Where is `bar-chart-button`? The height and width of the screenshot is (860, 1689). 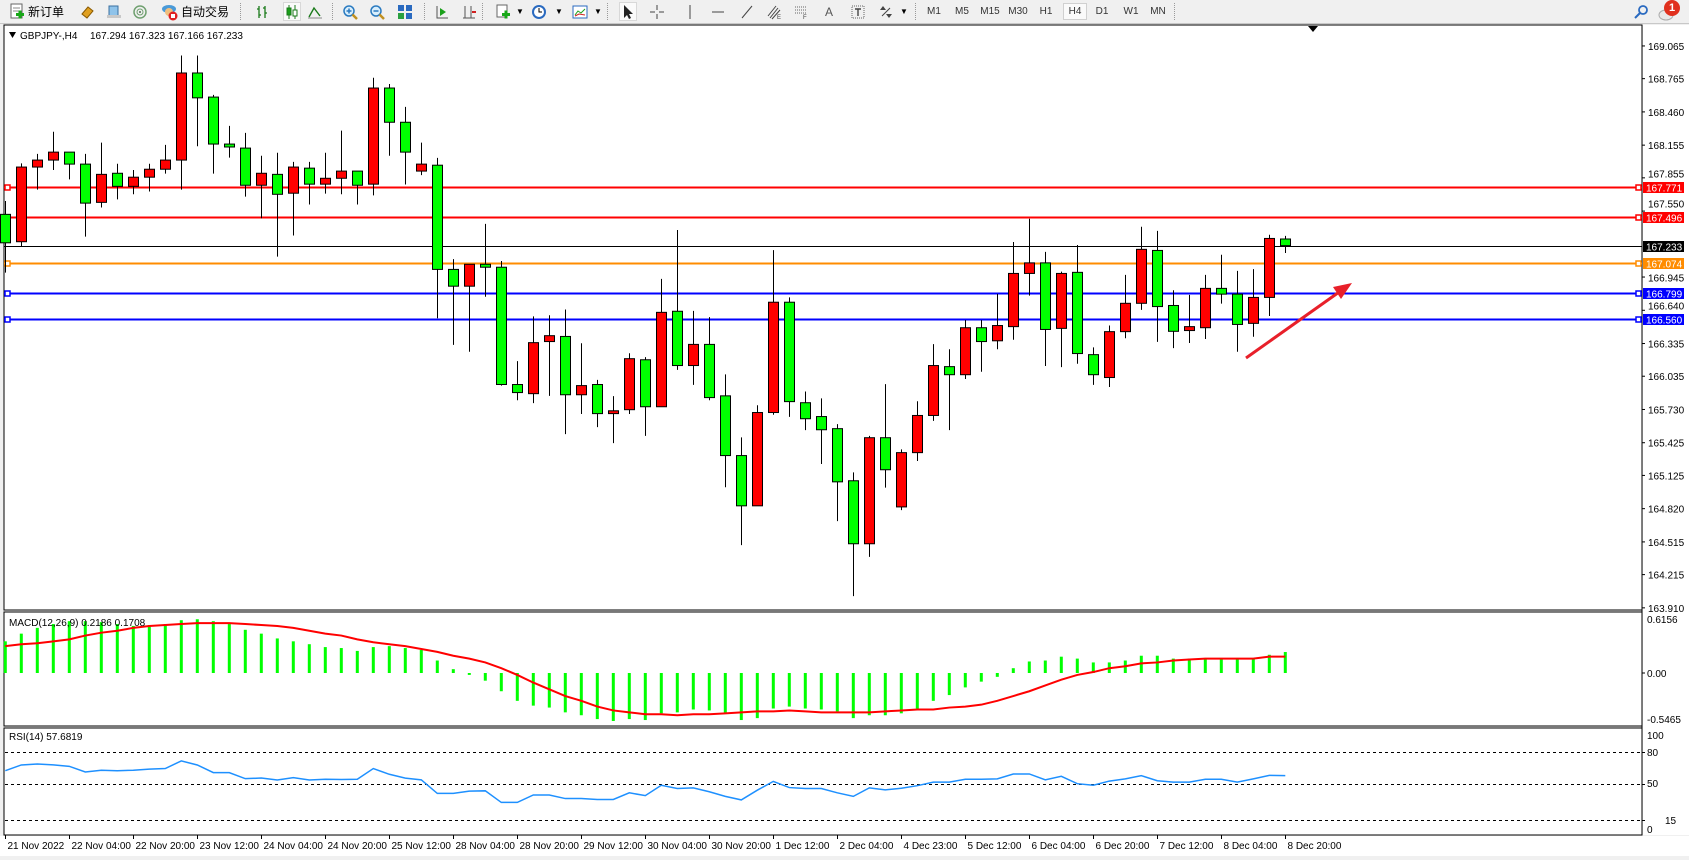
bar-chart-button is located at coordinates (262, 11).